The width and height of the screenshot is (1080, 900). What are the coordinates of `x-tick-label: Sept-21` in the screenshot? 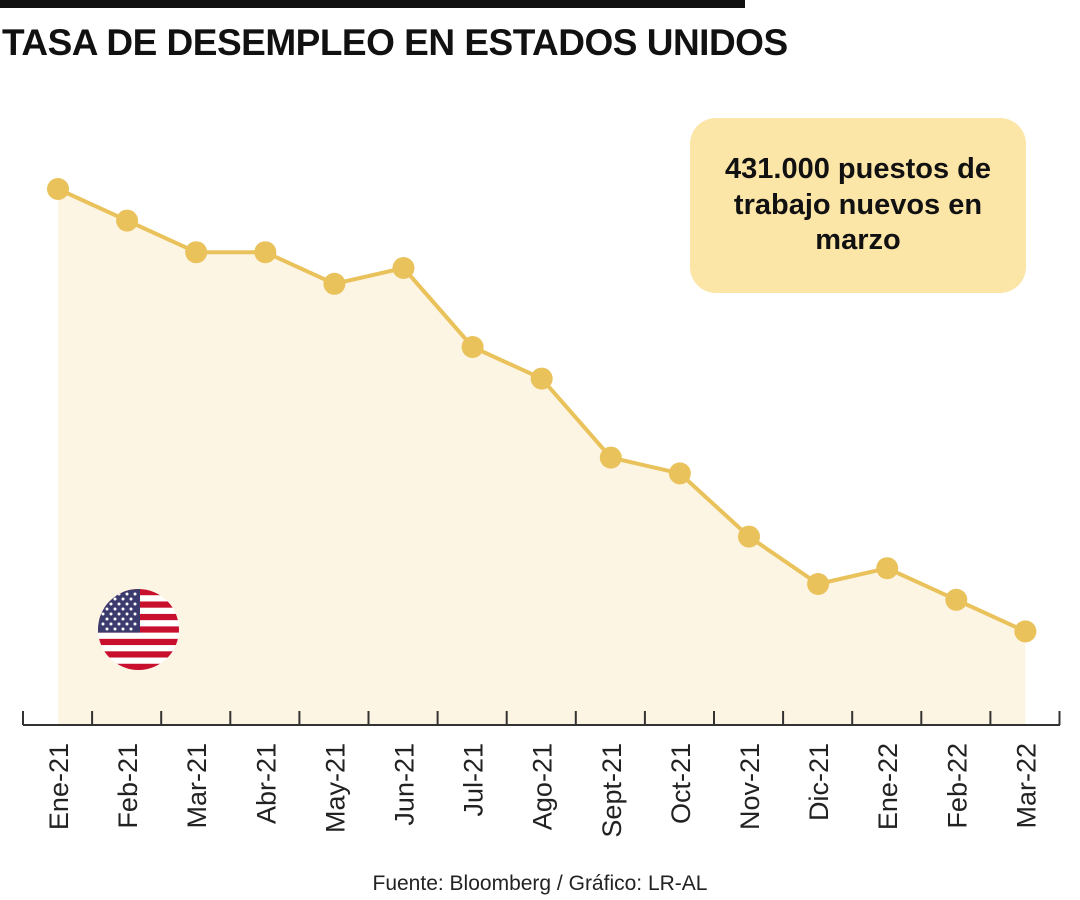 It's located at (612, 790).